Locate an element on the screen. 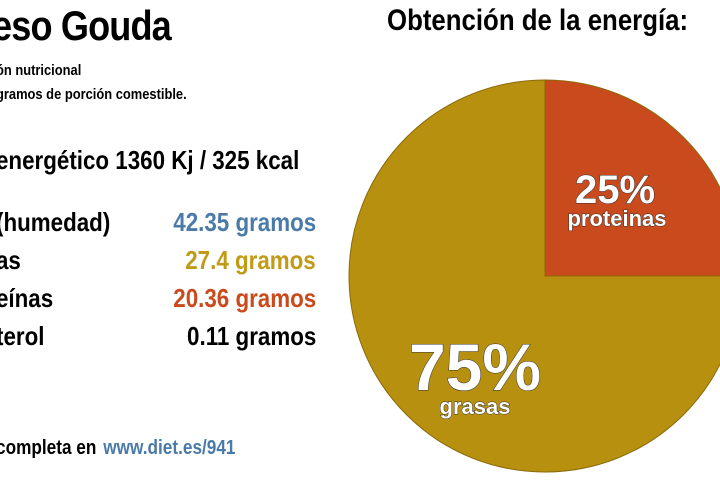 This screenshot has width=720, height=500. pie-name-label-proteinas: proteinas is located at coordinates (616, 218).